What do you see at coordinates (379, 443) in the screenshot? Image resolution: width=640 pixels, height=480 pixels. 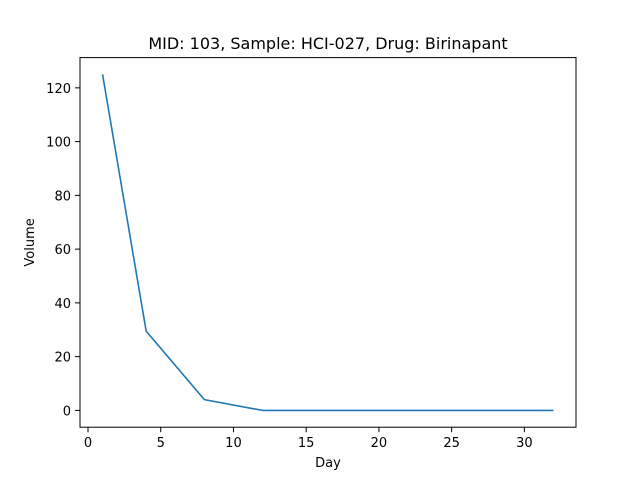 I see `x-tick-label: 20` at bounding box center [379, 443].